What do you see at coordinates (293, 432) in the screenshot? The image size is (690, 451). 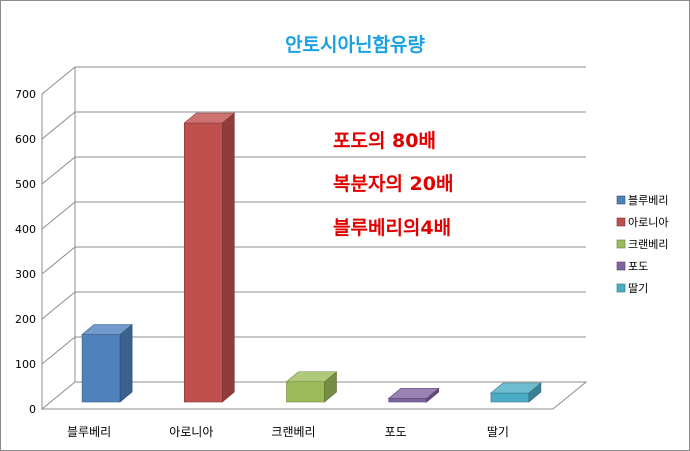 I see `x-tick-label: 크랜베리` at bounding box center [293, 432].